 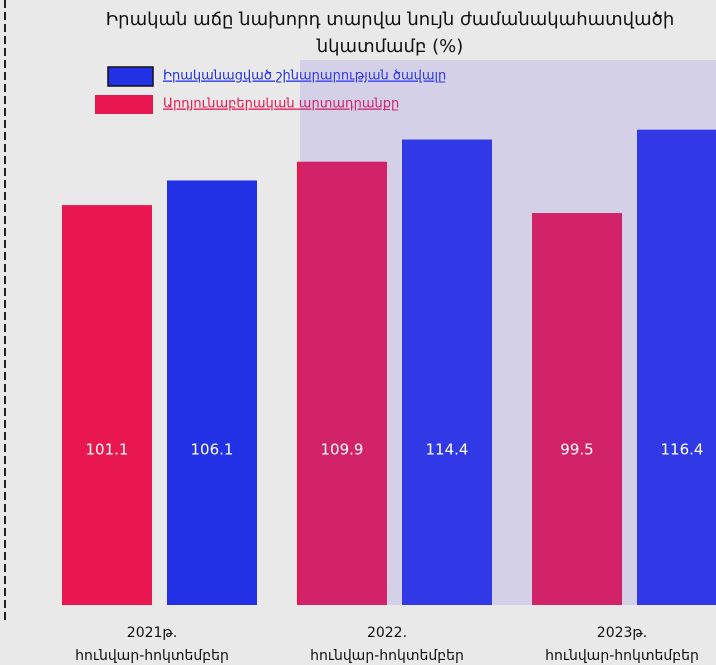 I want to click on x-tick-label: 2021թ., so click(x=152, y=633).